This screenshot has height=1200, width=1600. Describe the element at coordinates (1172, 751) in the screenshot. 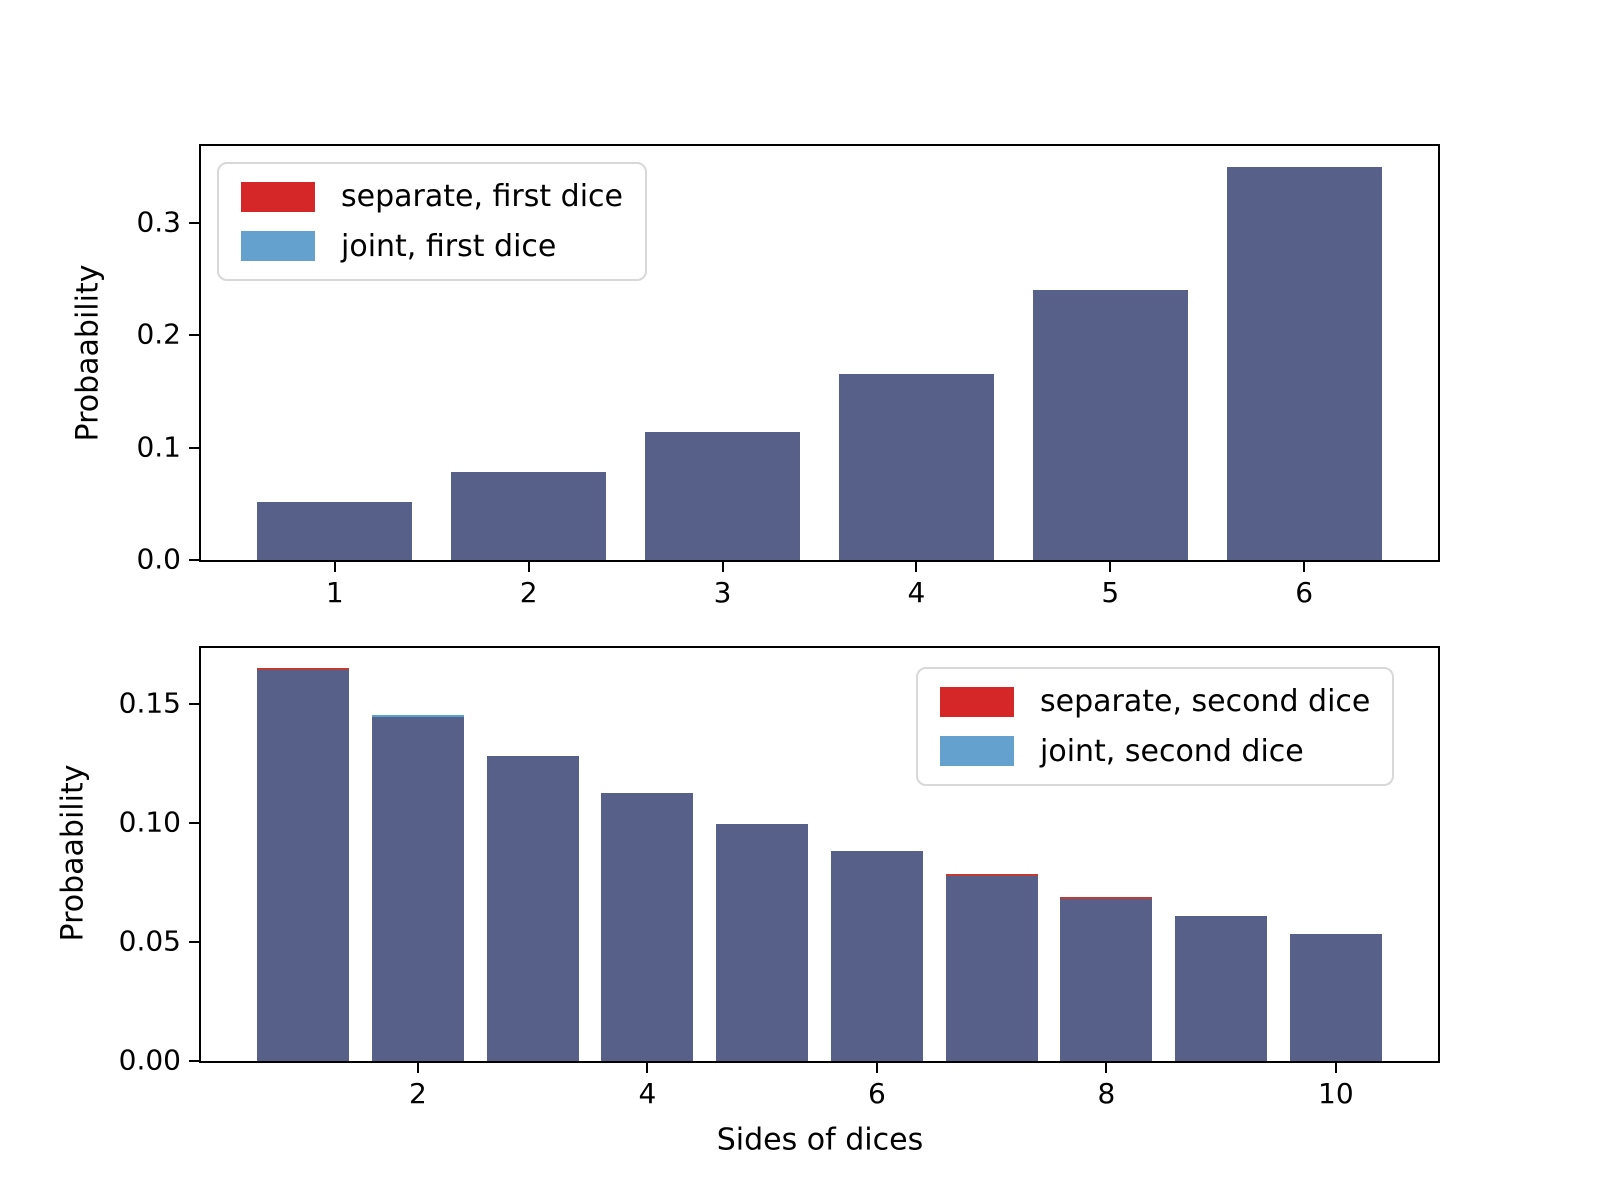

I see `legend-label: joint, second dice` at that location.